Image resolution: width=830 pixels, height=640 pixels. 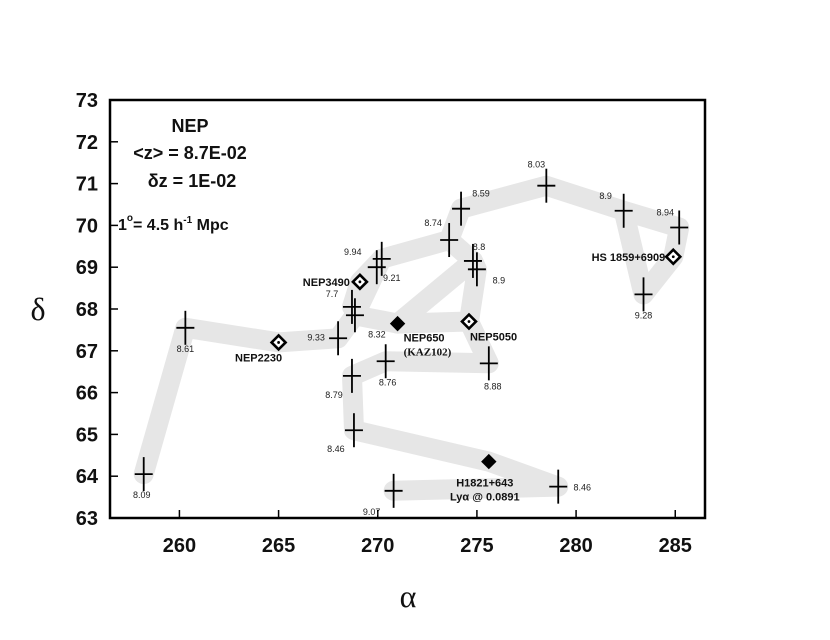 I want to click on object-nep3490: NEP3490, so click(x=336, y=281).